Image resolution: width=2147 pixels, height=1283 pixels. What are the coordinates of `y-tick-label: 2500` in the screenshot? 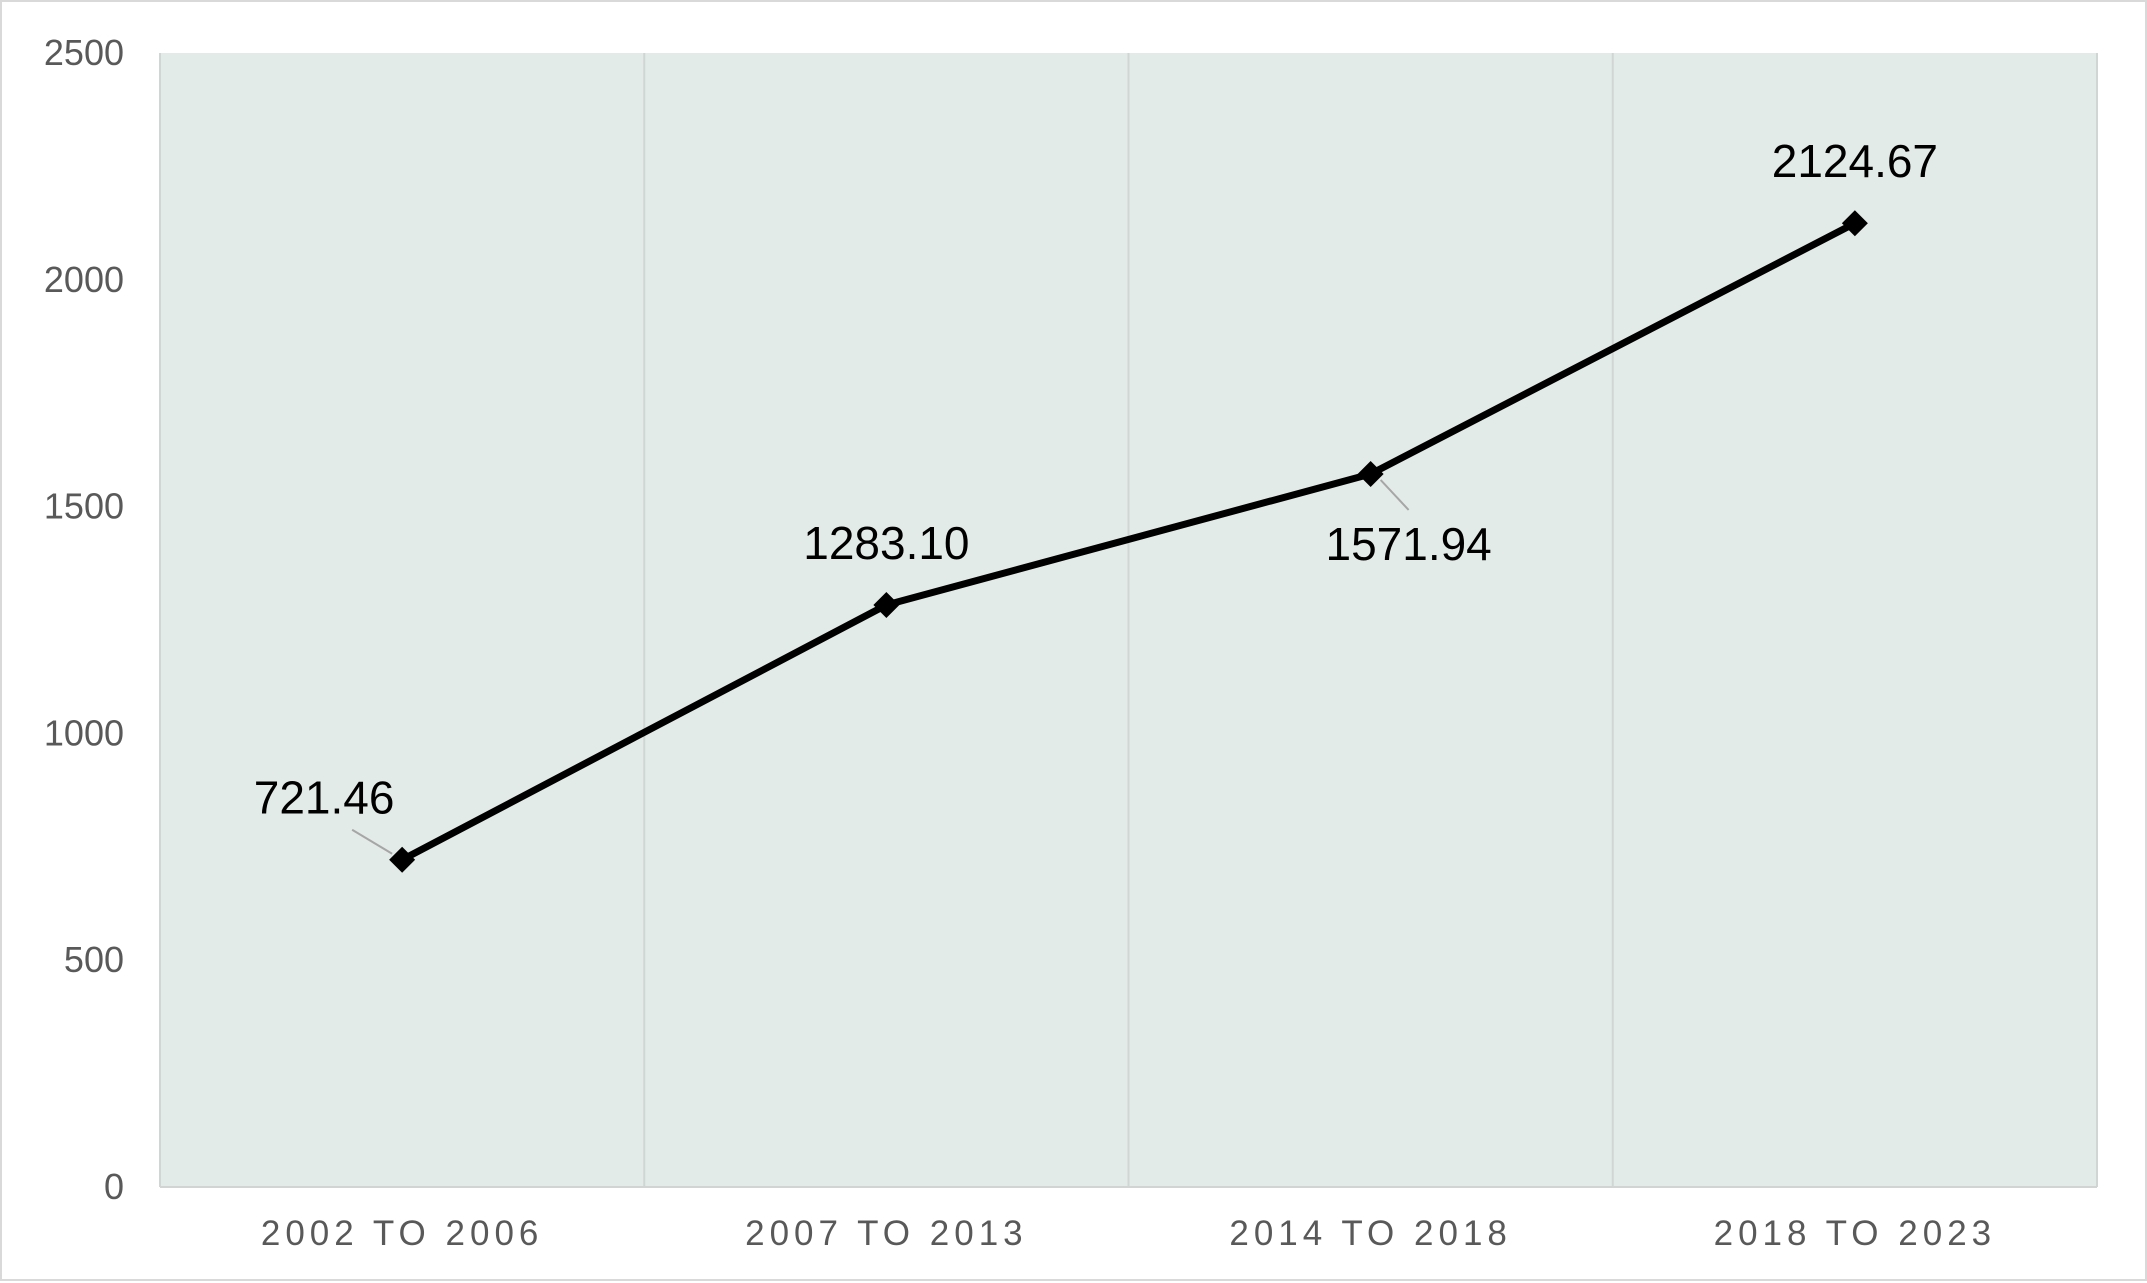 It's located at (84, 52).